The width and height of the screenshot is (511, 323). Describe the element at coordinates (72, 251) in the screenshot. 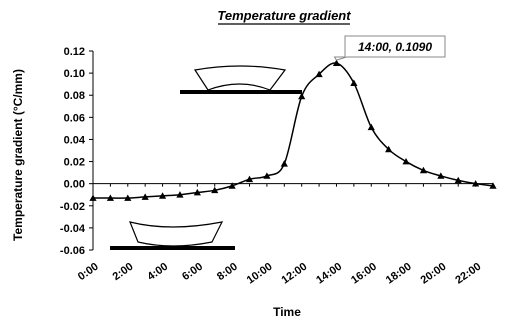

I see `y-tick-label: -0.06` at that location.